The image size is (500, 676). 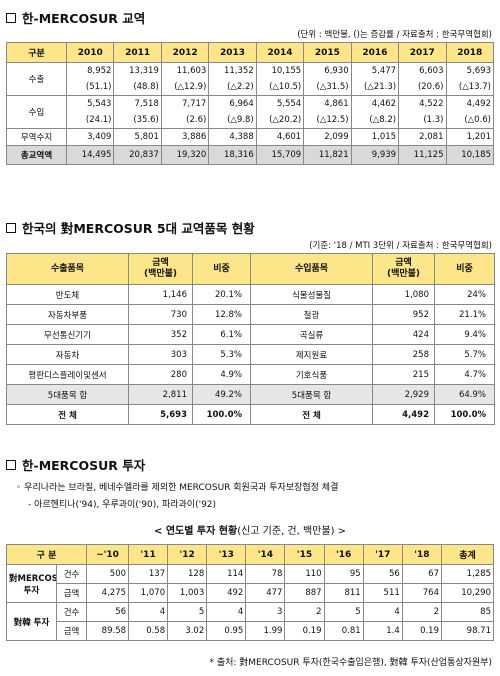 What do you see at coordinates (467, 574) in the screenshot?
I see `investment-value-cell: 1,285` at bounding box center [467, 574].